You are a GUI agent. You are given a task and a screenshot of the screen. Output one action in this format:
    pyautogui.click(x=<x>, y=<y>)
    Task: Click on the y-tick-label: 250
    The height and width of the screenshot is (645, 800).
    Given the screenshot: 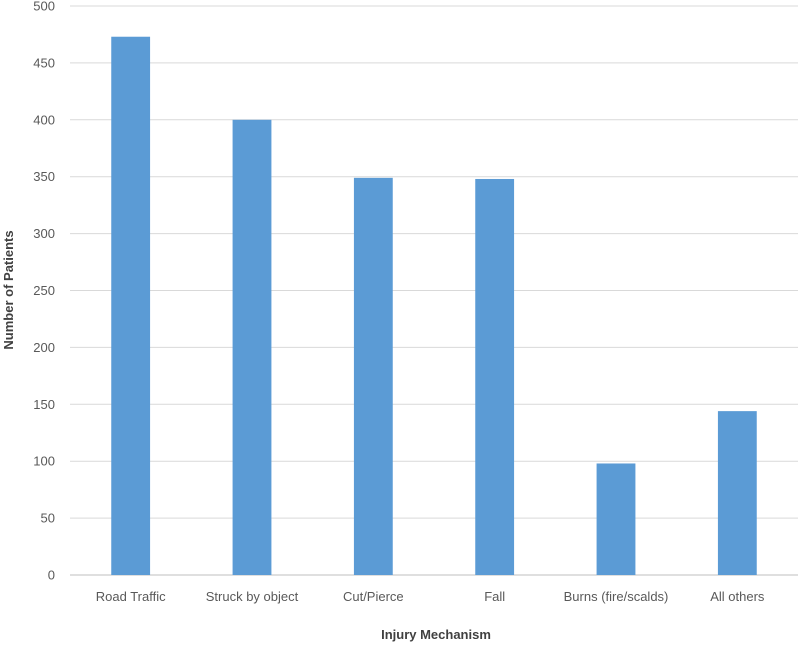 What is the action you would take?
    pyautogui.click(x=44, y=290)
    